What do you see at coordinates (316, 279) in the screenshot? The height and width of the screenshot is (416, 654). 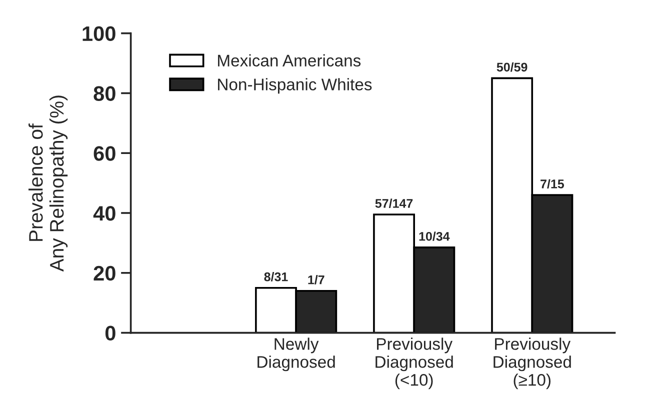 I see `data-label: 1/7` at bounding box center [316, 279].